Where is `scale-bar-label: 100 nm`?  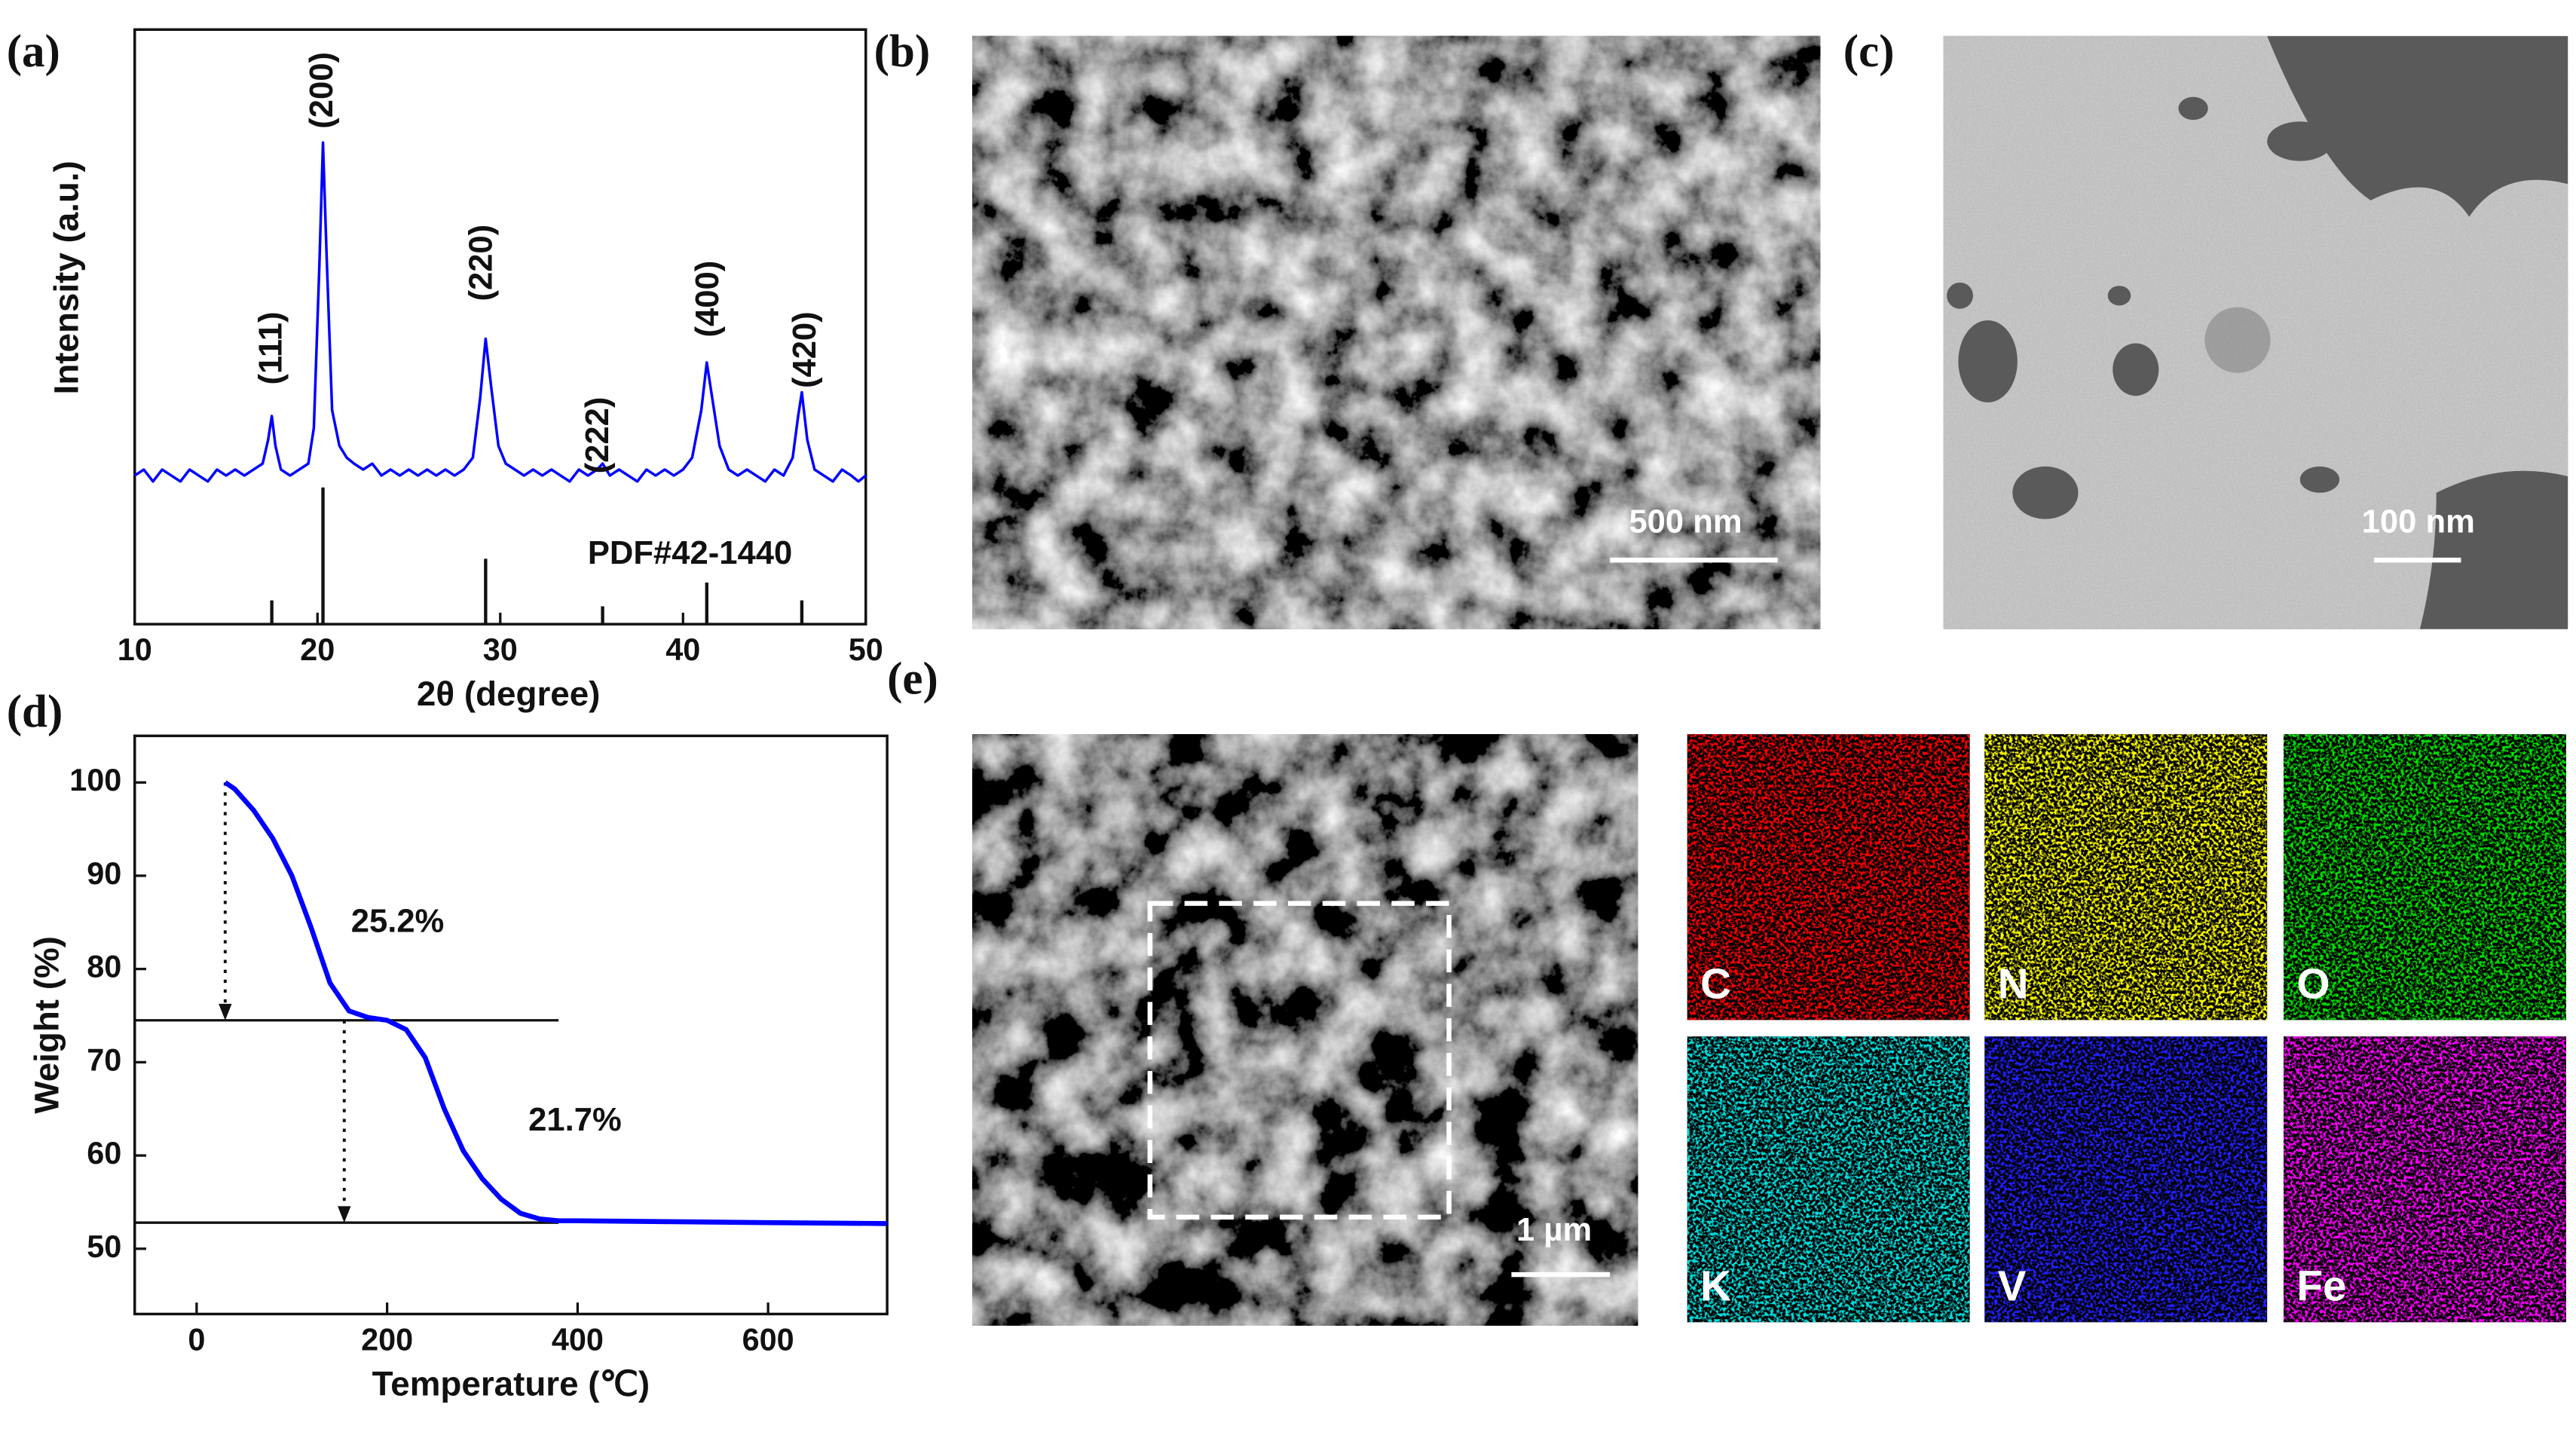
scale-bar-label: 100 nm is located at coordinates (2418, 522).